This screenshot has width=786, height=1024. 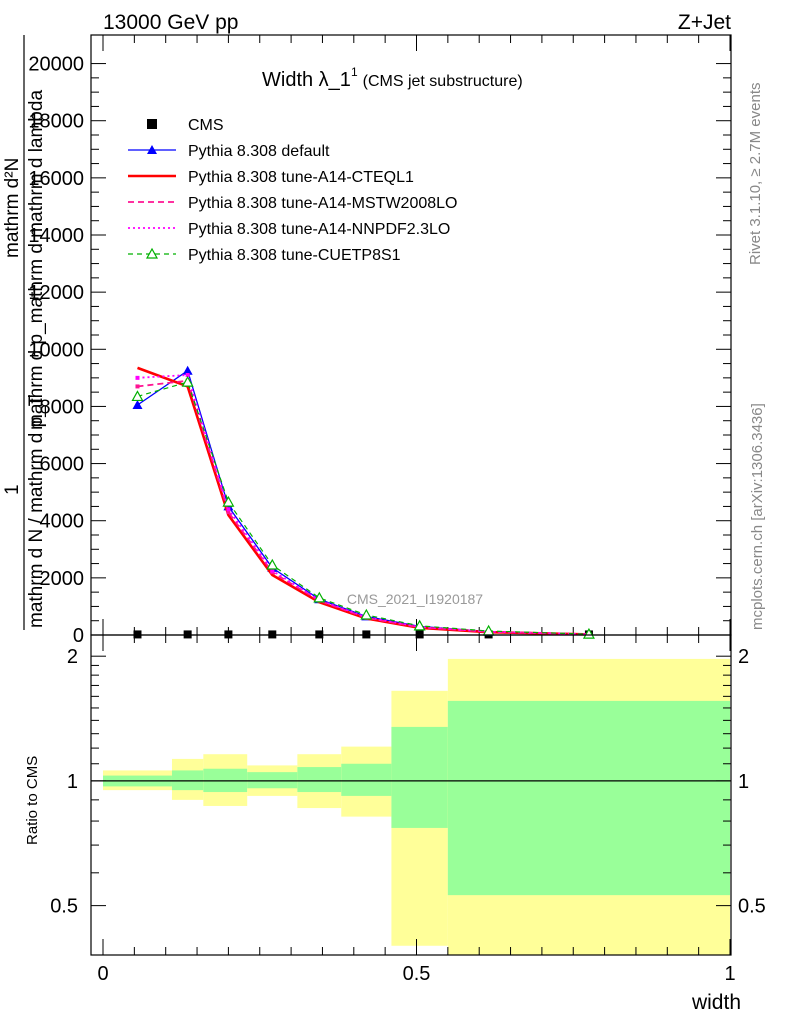 What do you see at coordinates (32, 800) in the screenshot?
I see `ratio-y-axis-label: Ratio to CMS` at bounding box center [32, 800].